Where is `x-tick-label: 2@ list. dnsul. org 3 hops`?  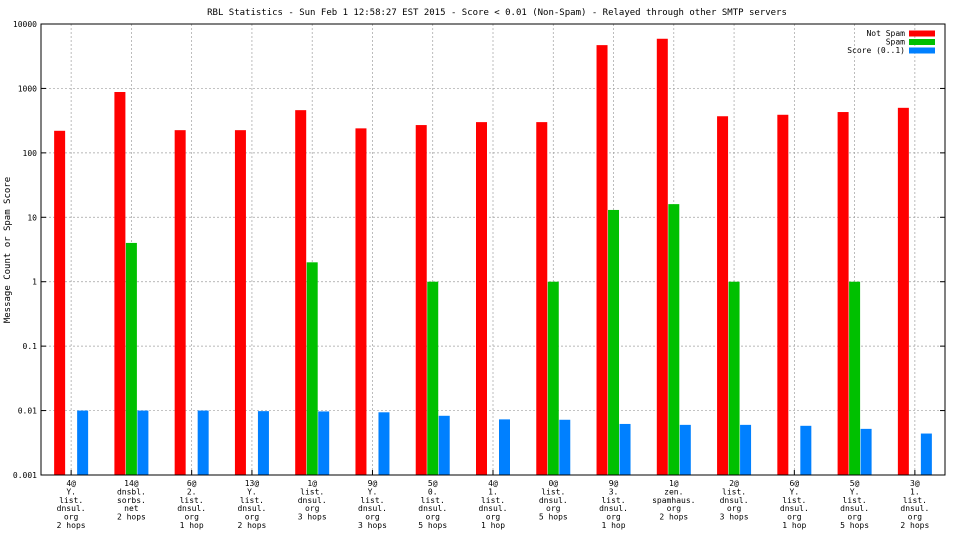
x-tick-label: 2@ list. dnsul. org 3 hops is located at coordinates (734, 500).